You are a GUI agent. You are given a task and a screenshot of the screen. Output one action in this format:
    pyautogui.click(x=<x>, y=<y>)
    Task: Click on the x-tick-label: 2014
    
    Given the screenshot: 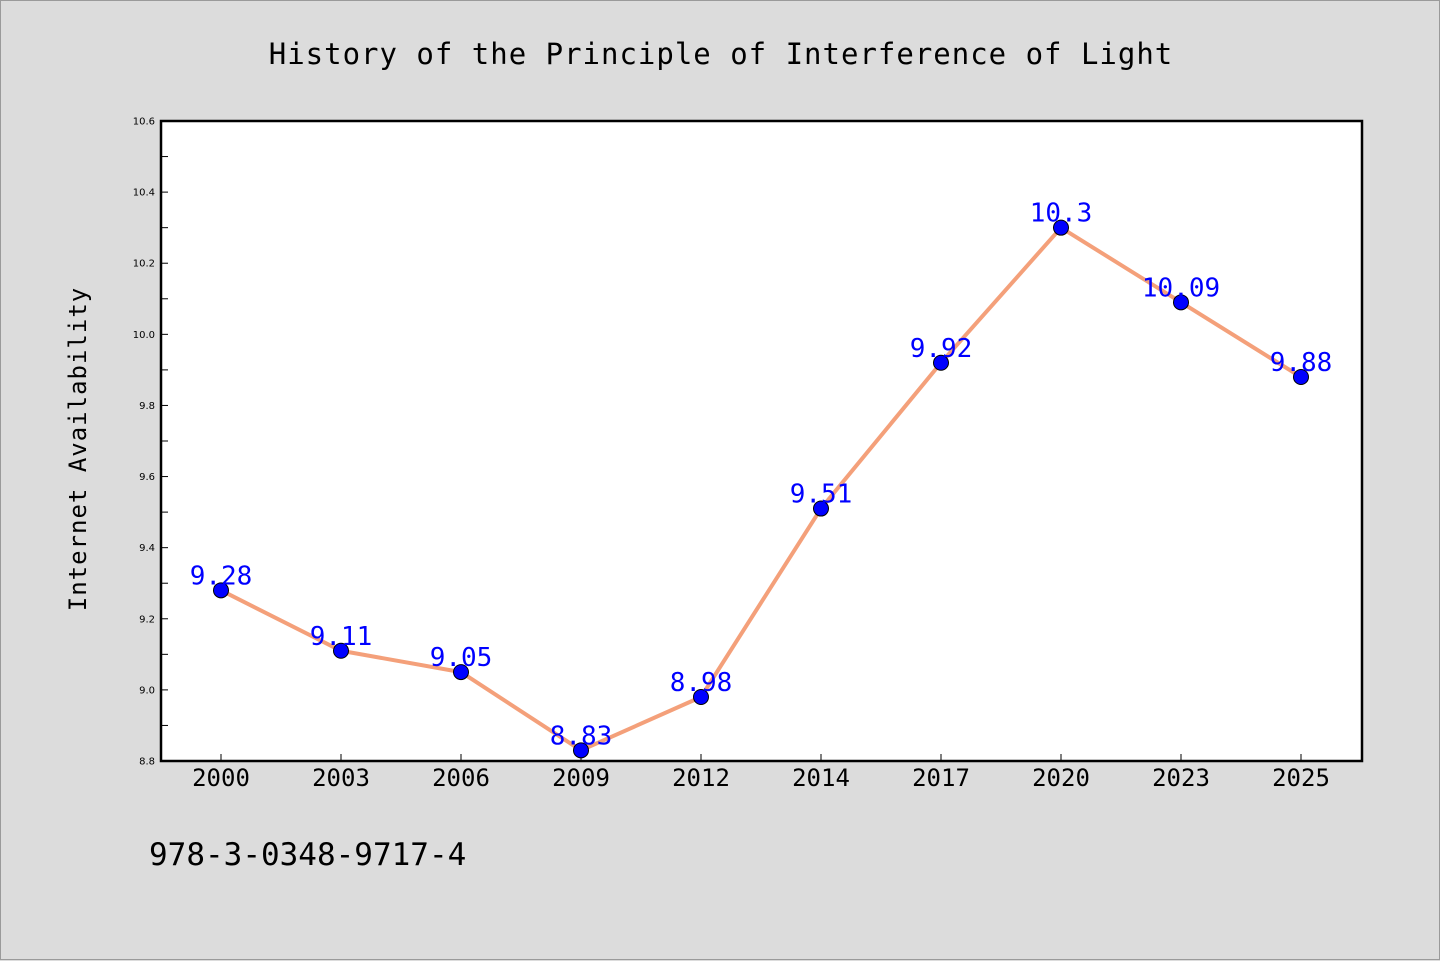 What is the action you would take?
    pyautogui.click(x=821, y=778)
    